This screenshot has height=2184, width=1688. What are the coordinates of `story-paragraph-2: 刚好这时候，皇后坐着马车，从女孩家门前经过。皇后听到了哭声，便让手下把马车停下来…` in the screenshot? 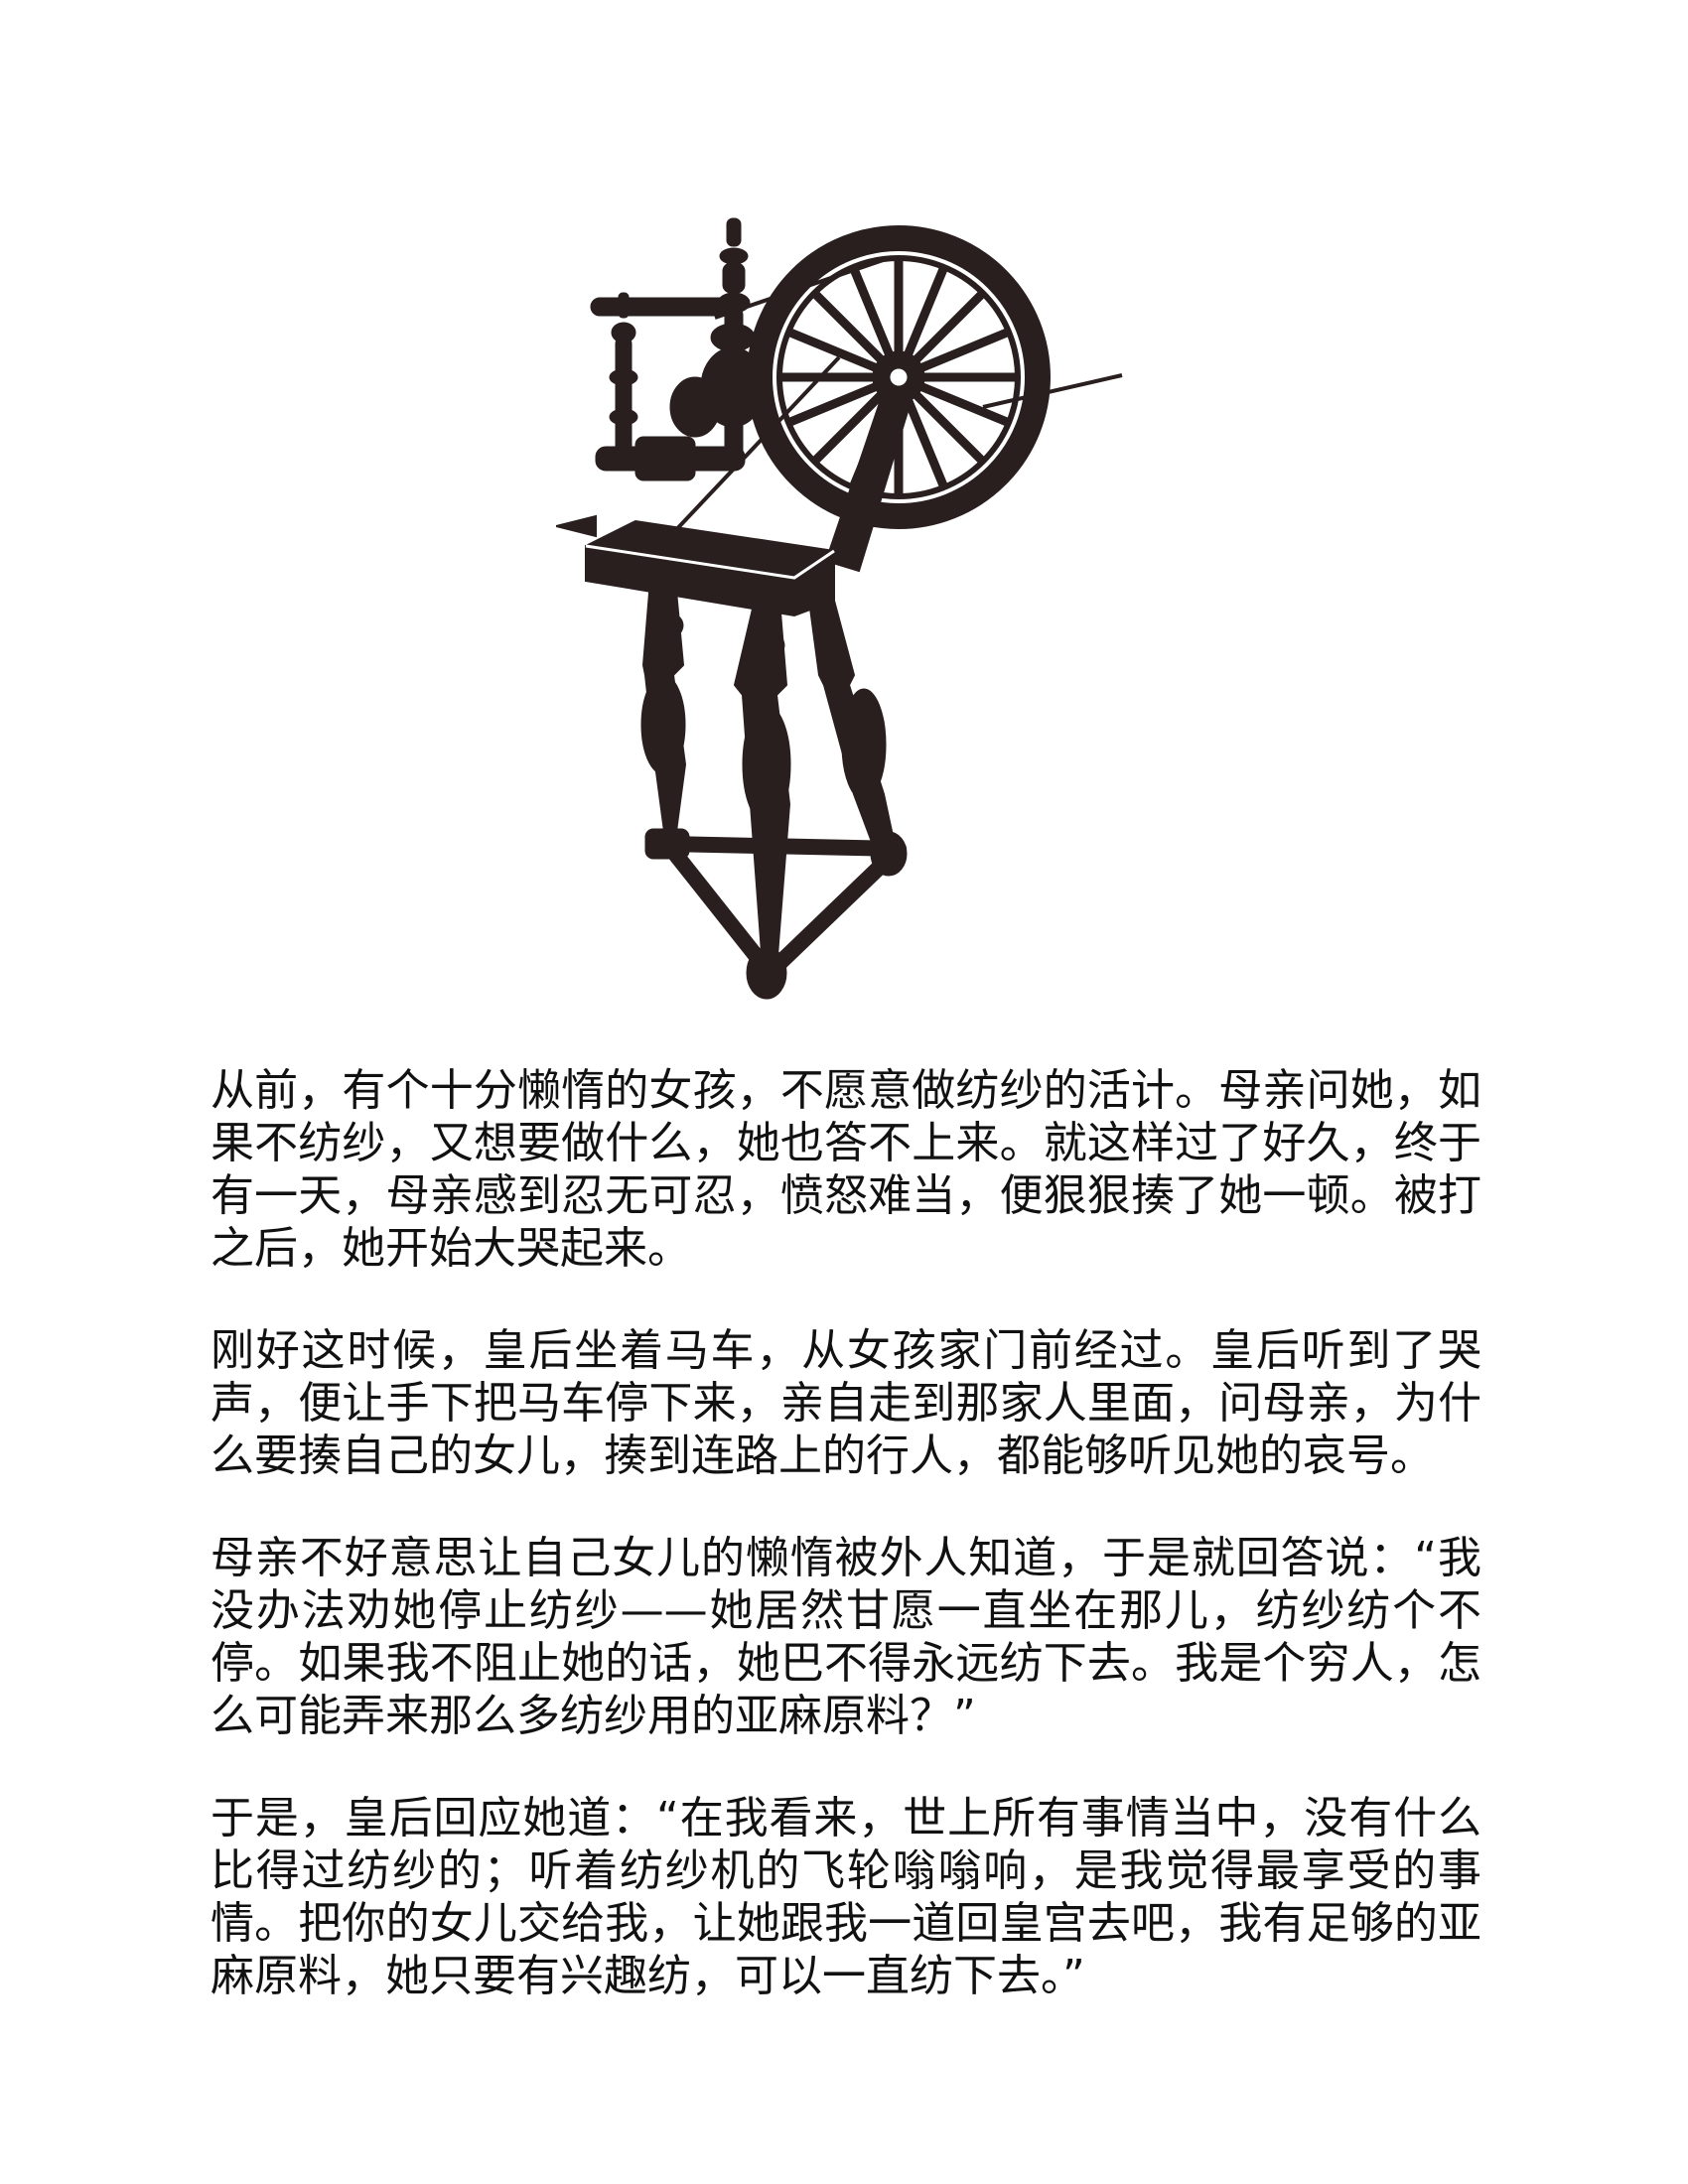 It's located at (846, 1403).